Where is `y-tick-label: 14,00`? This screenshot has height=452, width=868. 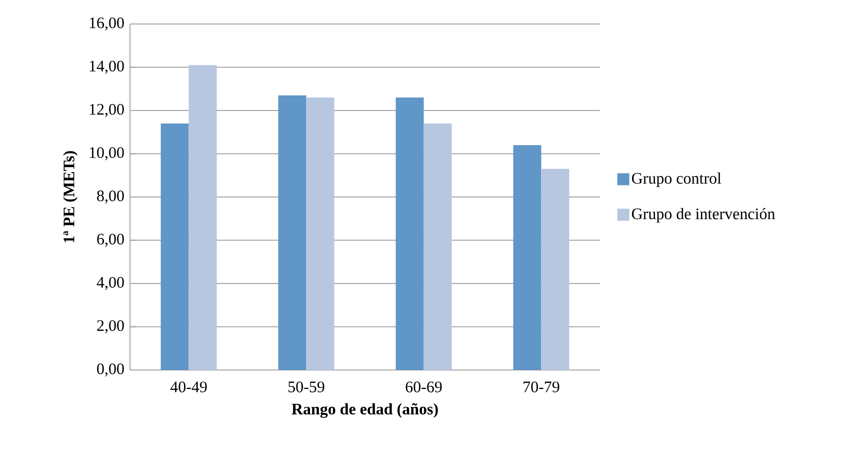
y-tick-label: 14,00 is located at coordinates (107, 67).